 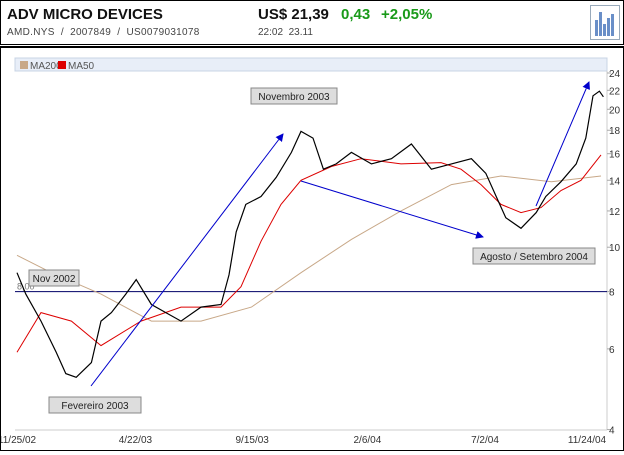 What do you see at coordinates (367, 440) in the screenshot?
I see `x-tick-label: 2/6/04` at bounding box center [367, 440].